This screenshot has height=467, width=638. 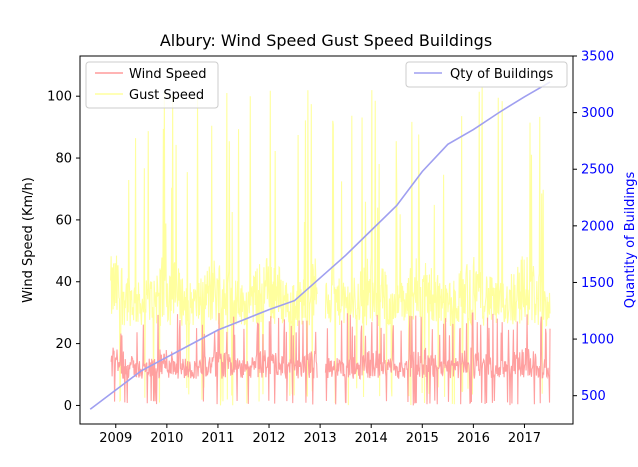 I want to click on chart-title: Albury: Wind Speed Gust Speed Buildings, so click(x=326, y=40).